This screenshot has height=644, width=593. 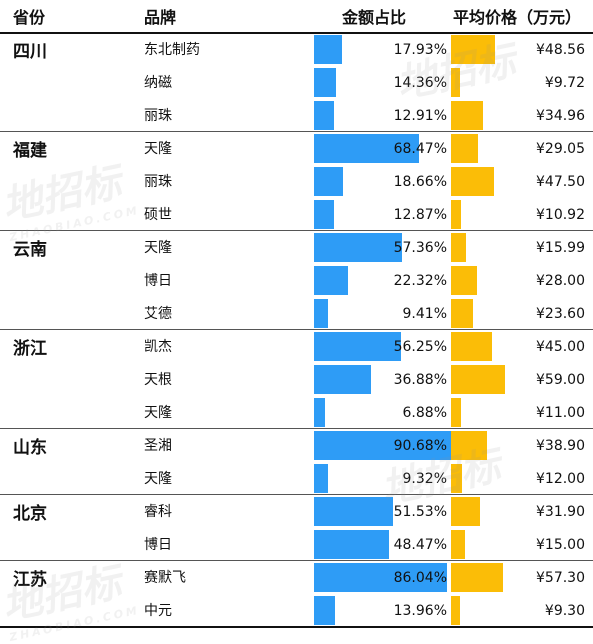 I want to click on share-value: 18.66%, so click(x=420, y=182).